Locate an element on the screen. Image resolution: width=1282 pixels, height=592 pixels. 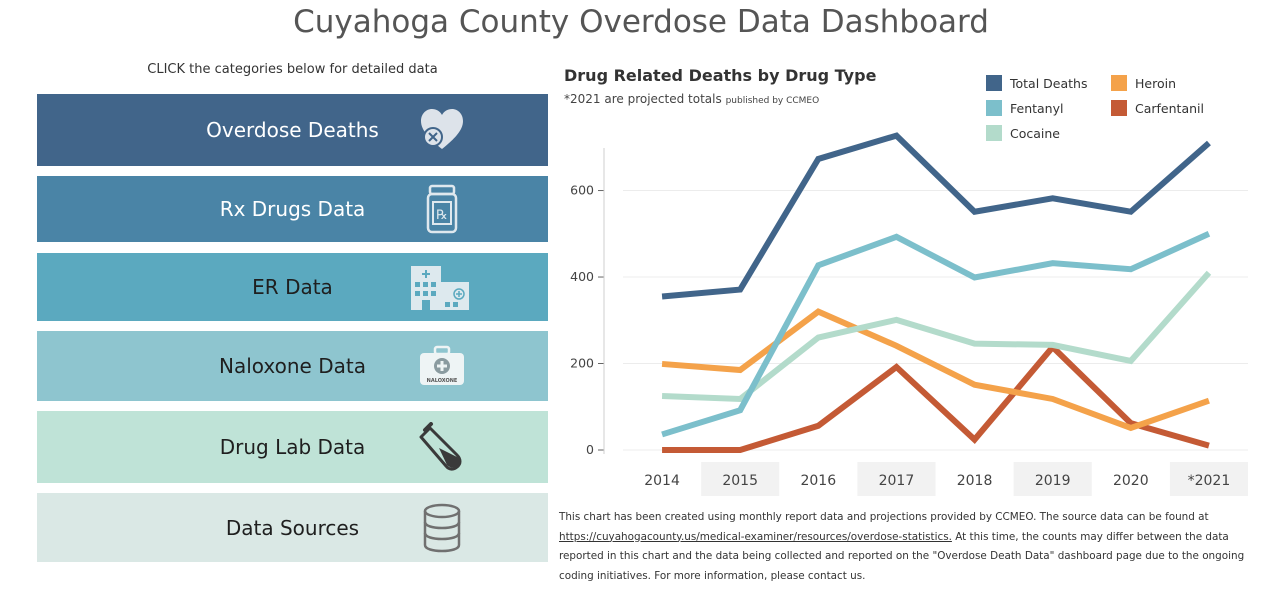
drug-lab-data-button: Drug Lab Data is located at coordinates (292, 447).